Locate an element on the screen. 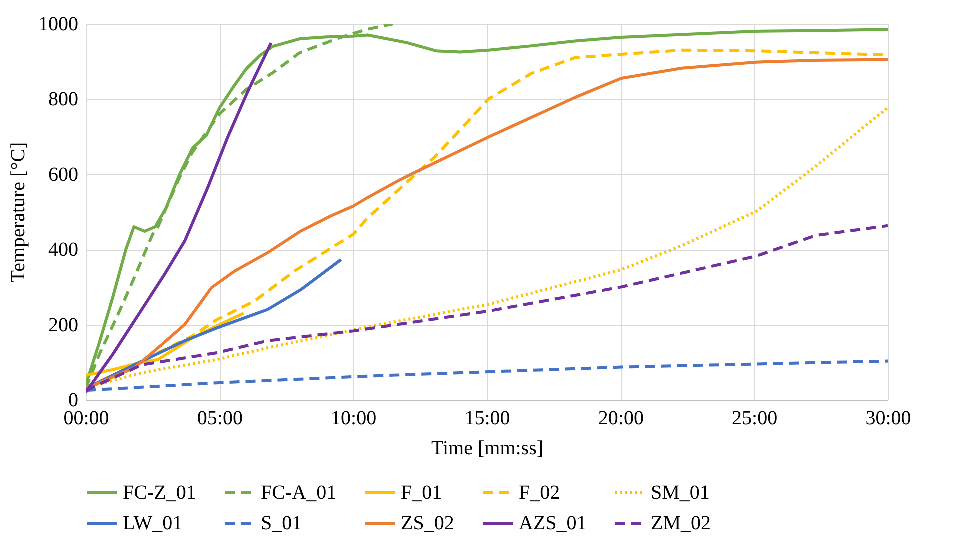 Image resolution: width=960 pixels, height=557 pixels. legend-label: S_01 is located at coordinates (281, 523).